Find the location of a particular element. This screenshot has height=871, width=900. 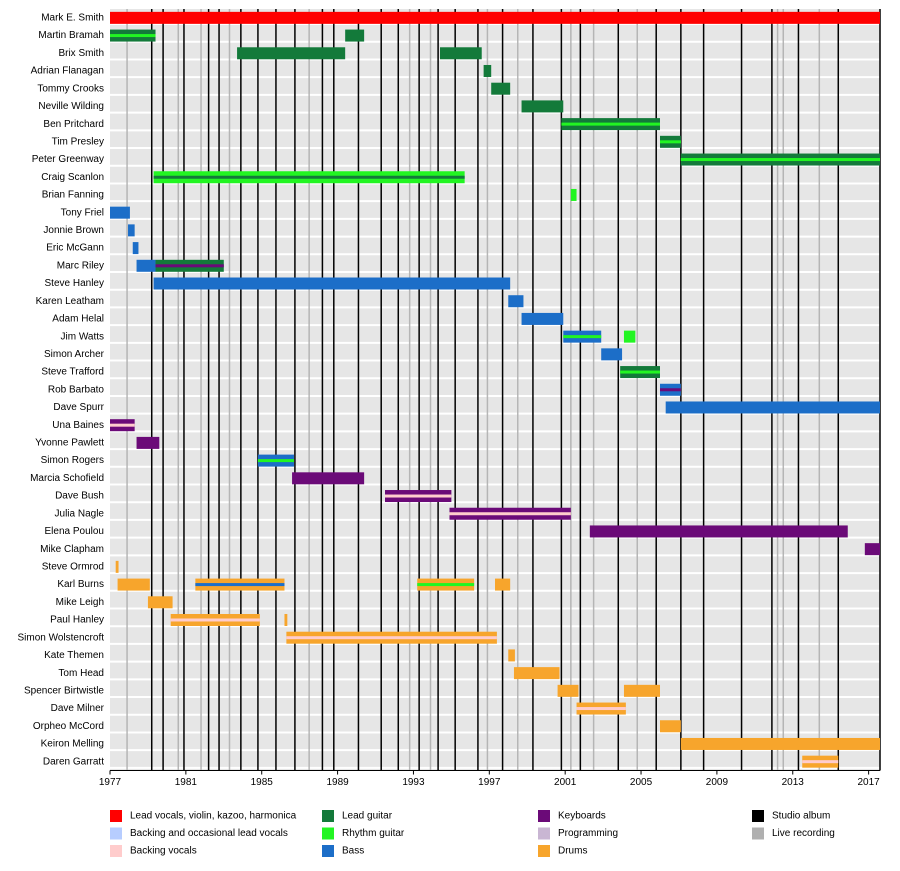

member-name: Dave Spurr is located at coordinates (78, 407).